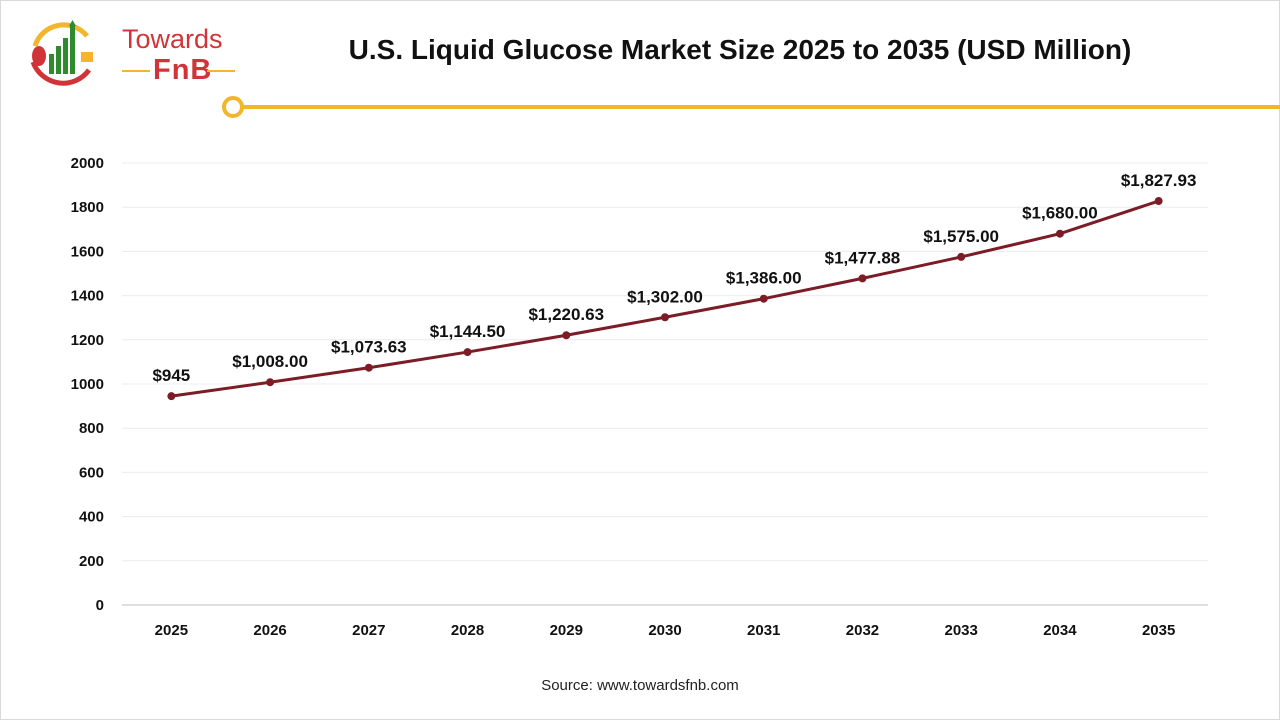  What do you see at coordinates (91, 428) in the screenshot?
I see `y-tick-label: 800` at bounding box center [91, 428].